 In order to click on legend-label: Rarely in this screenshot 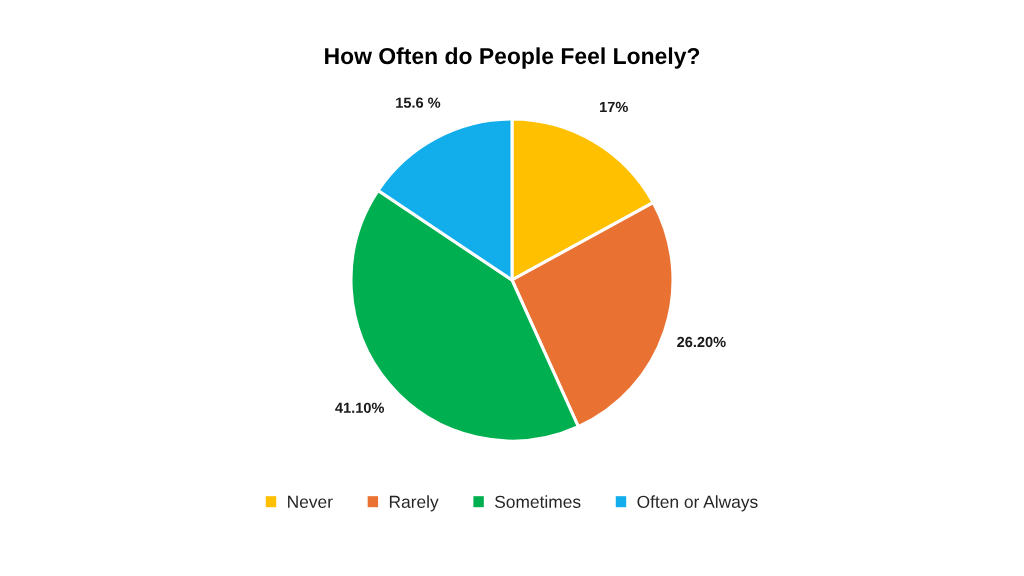, I will do `click(414, 503)`.